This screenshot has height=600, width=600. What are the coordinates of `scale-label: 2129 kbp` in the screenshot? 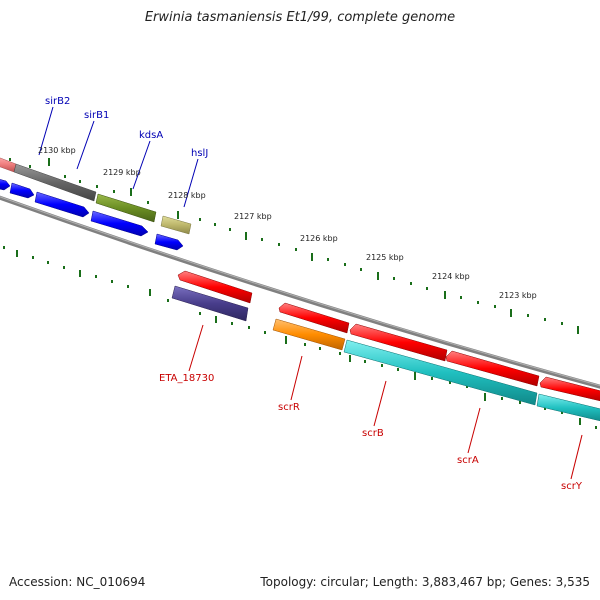 It's located at (122, 172).